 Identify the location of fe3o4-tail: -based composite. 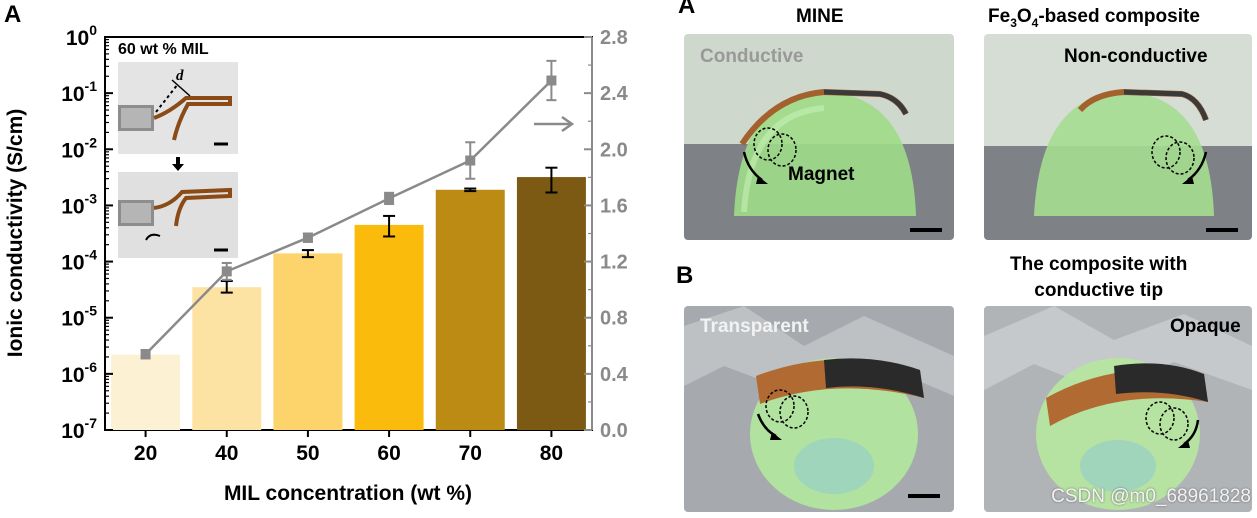
(1119, 16).